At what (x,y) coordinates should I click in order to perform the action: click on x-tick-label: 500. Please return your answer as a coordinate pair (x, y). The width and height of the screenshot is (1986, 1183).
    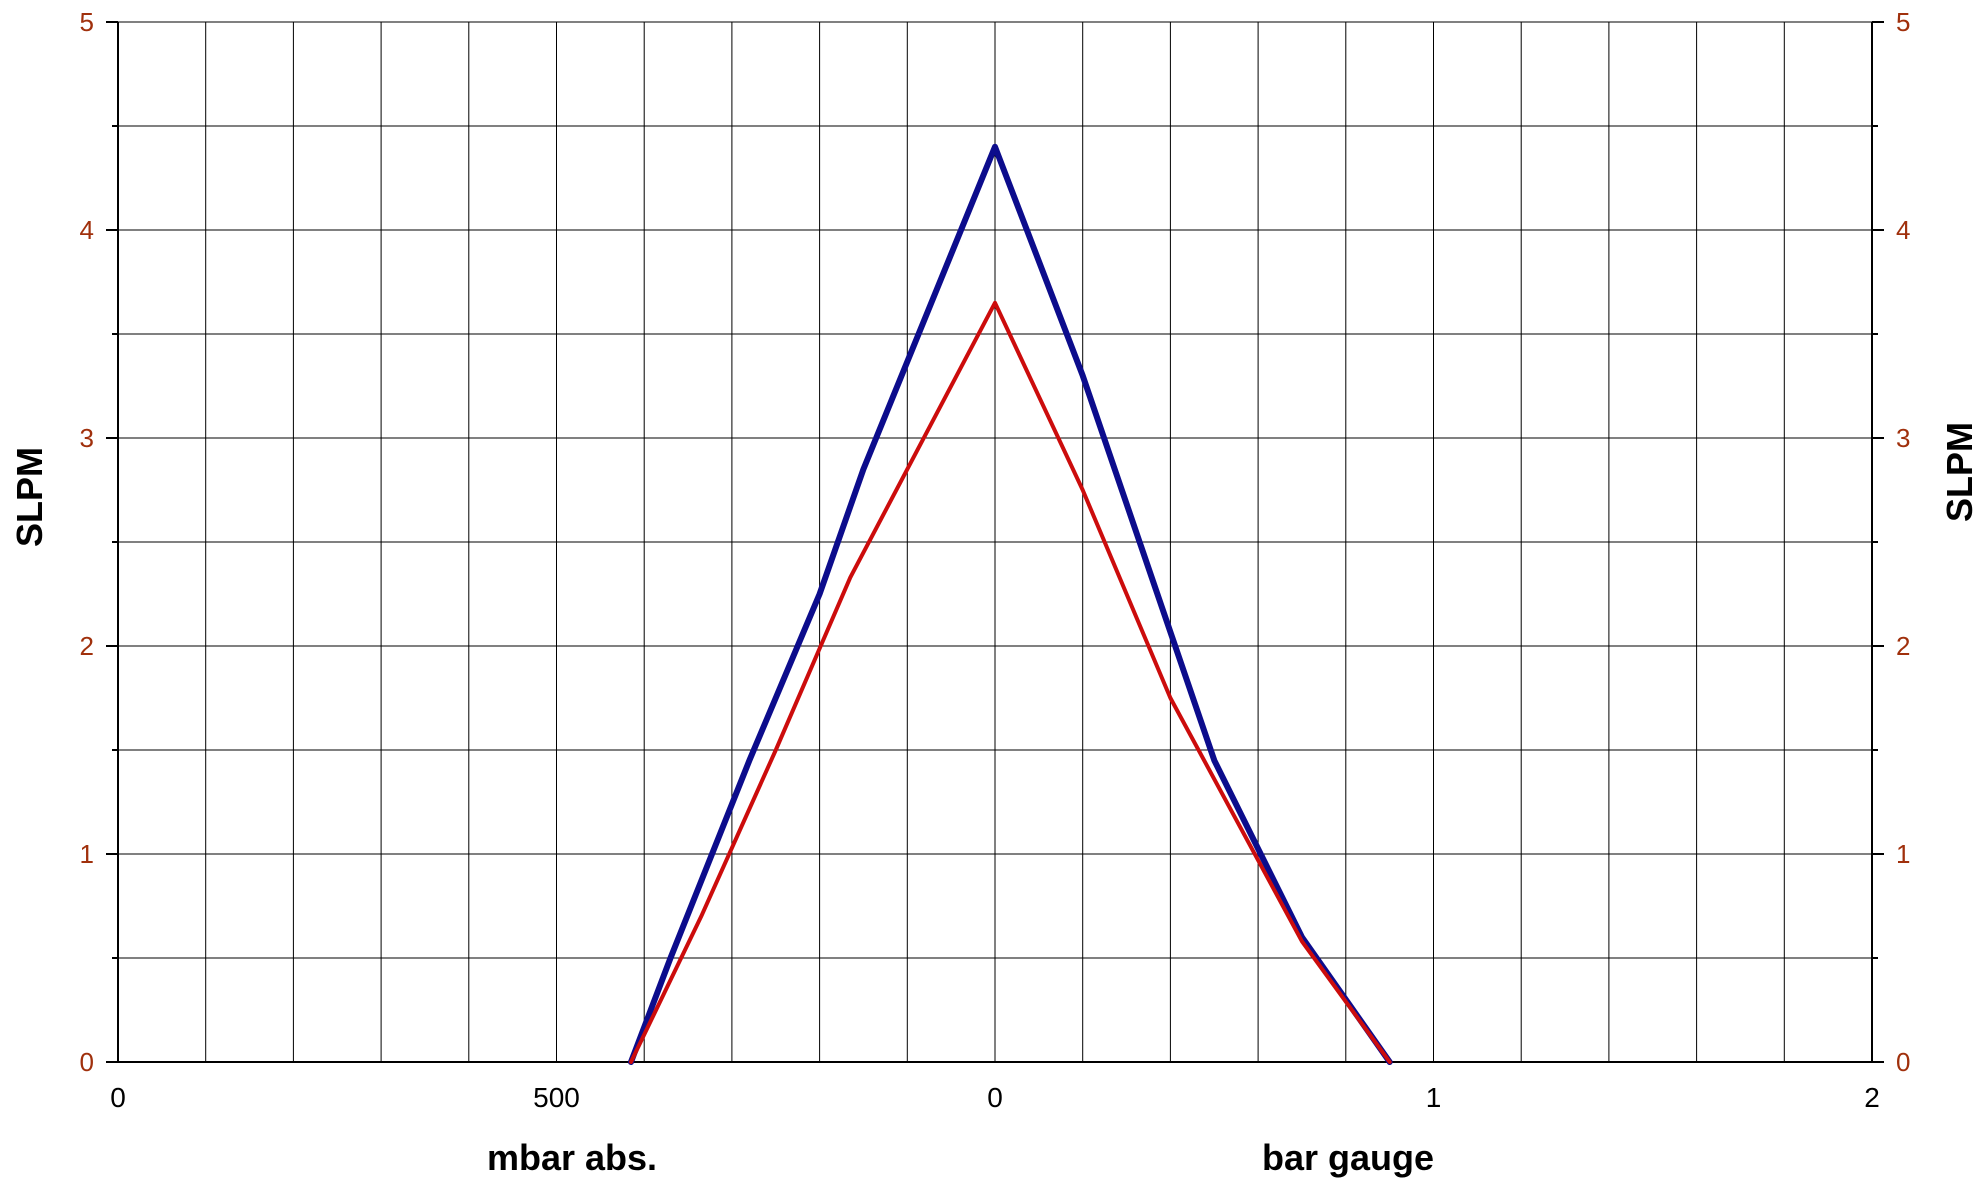
    Looking at the image, I should click on (556, 1097).